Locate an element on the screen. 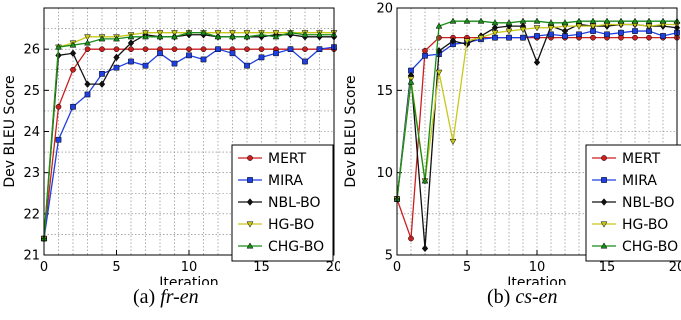  caption-cs-en: (b) cs-en is located at coordinates (522, 297).